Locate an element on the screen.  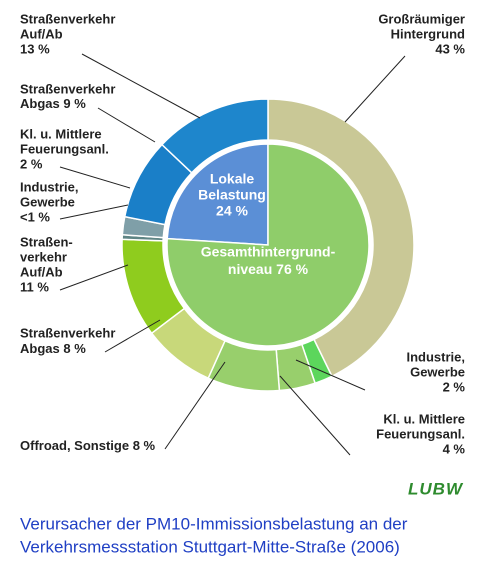
label: niveau 76 % is located at coordinates (268, 269).